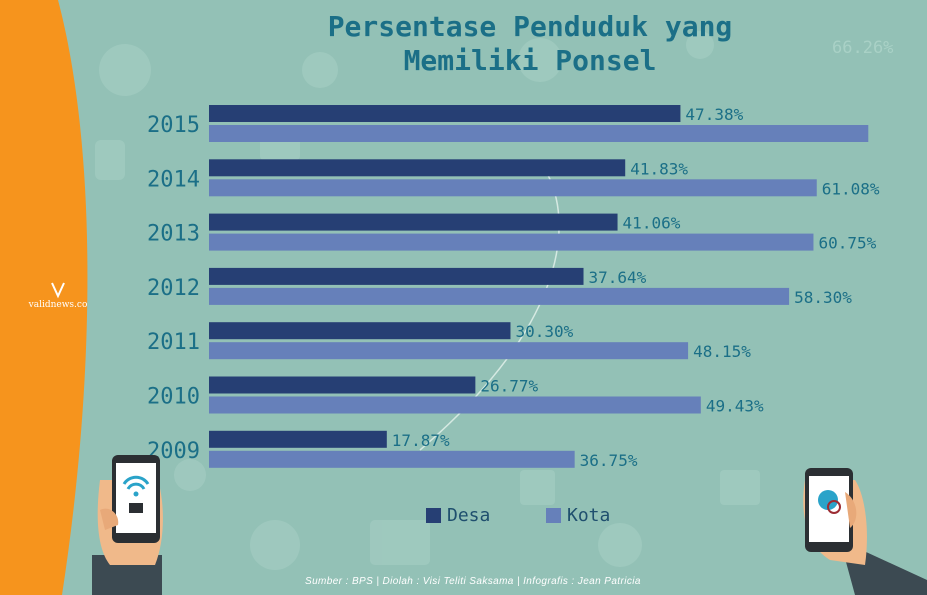  Describe the element at coordinates (58, 290) in the screenshot. I see `validnews-logo-icon` at that location.